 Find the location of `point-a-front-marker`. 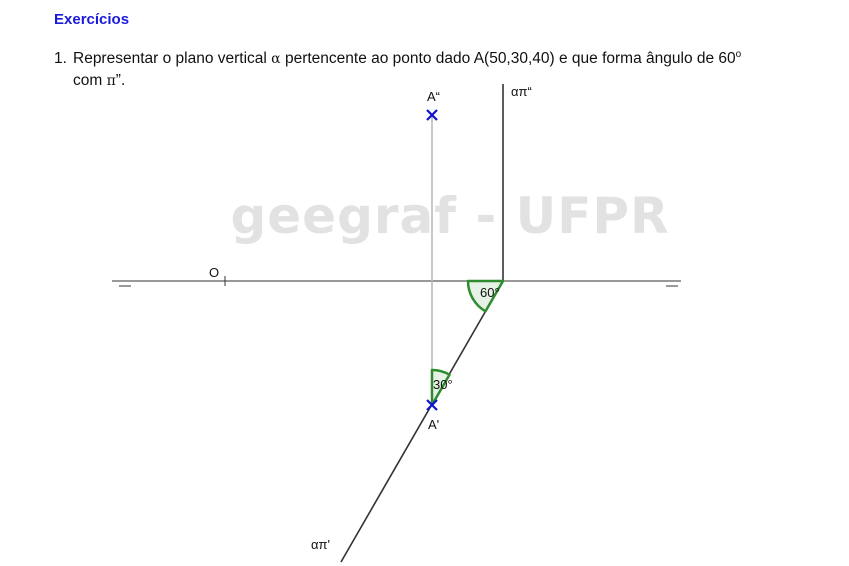

point-a-front-marker is located at coordinates (432, 115).